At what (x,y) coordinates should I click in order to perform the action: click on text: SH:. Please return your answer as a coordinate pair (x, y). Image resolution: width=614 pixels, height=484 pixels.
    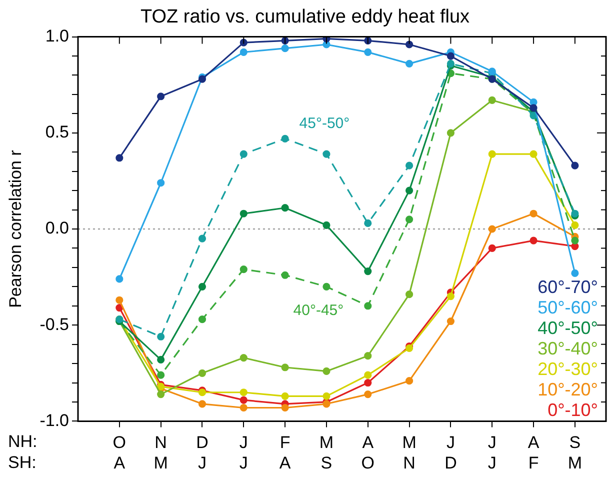
    Looking at the image, I should click on (22, 462).